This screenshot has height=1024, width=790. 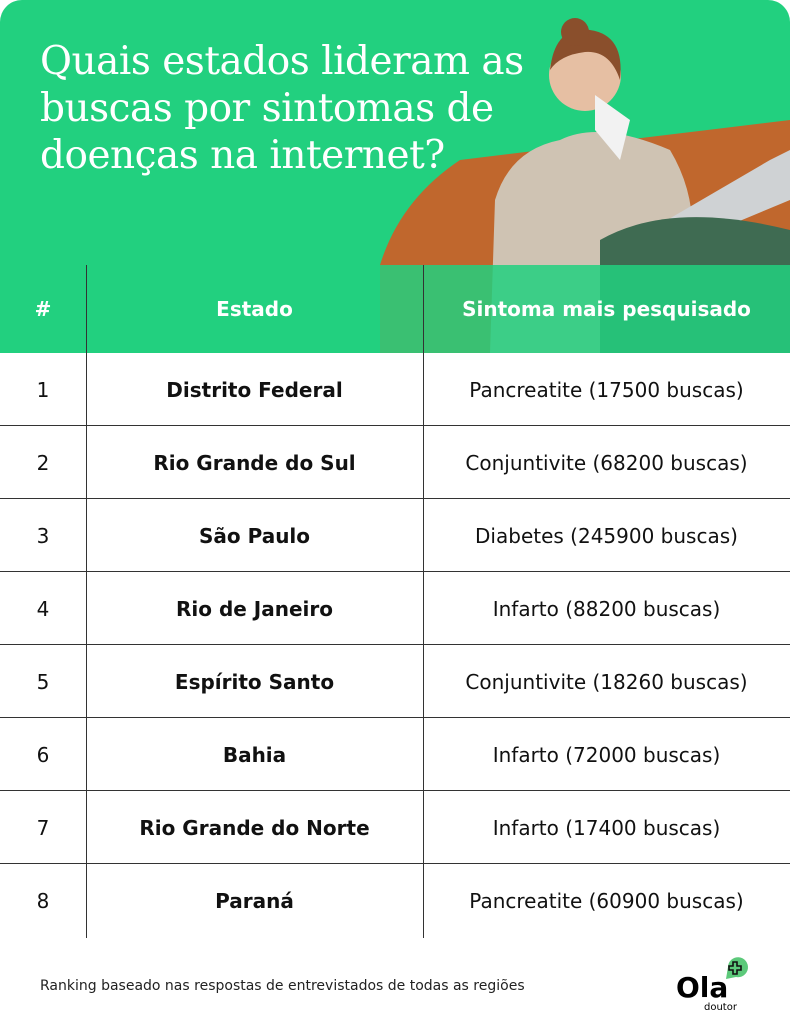 What do you see at coordinates (254, 462) in the screenshot?
I see `state-cell: Rio Grande do Sul` at bounding box center [254, 462].